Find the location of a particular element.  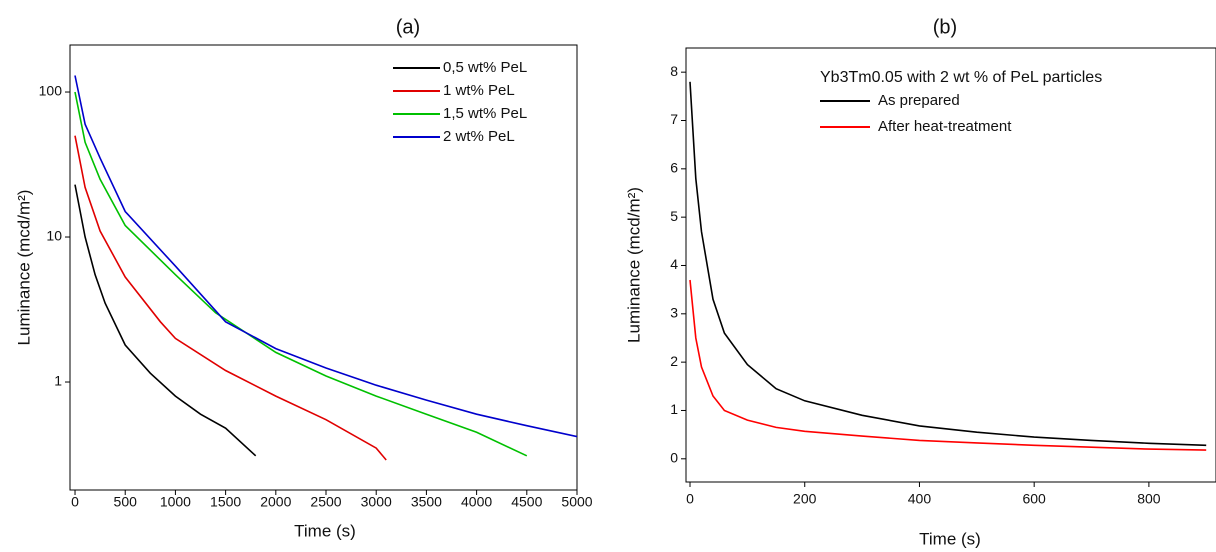

y-tick-label: 2 is located at coordinates (674, 361).